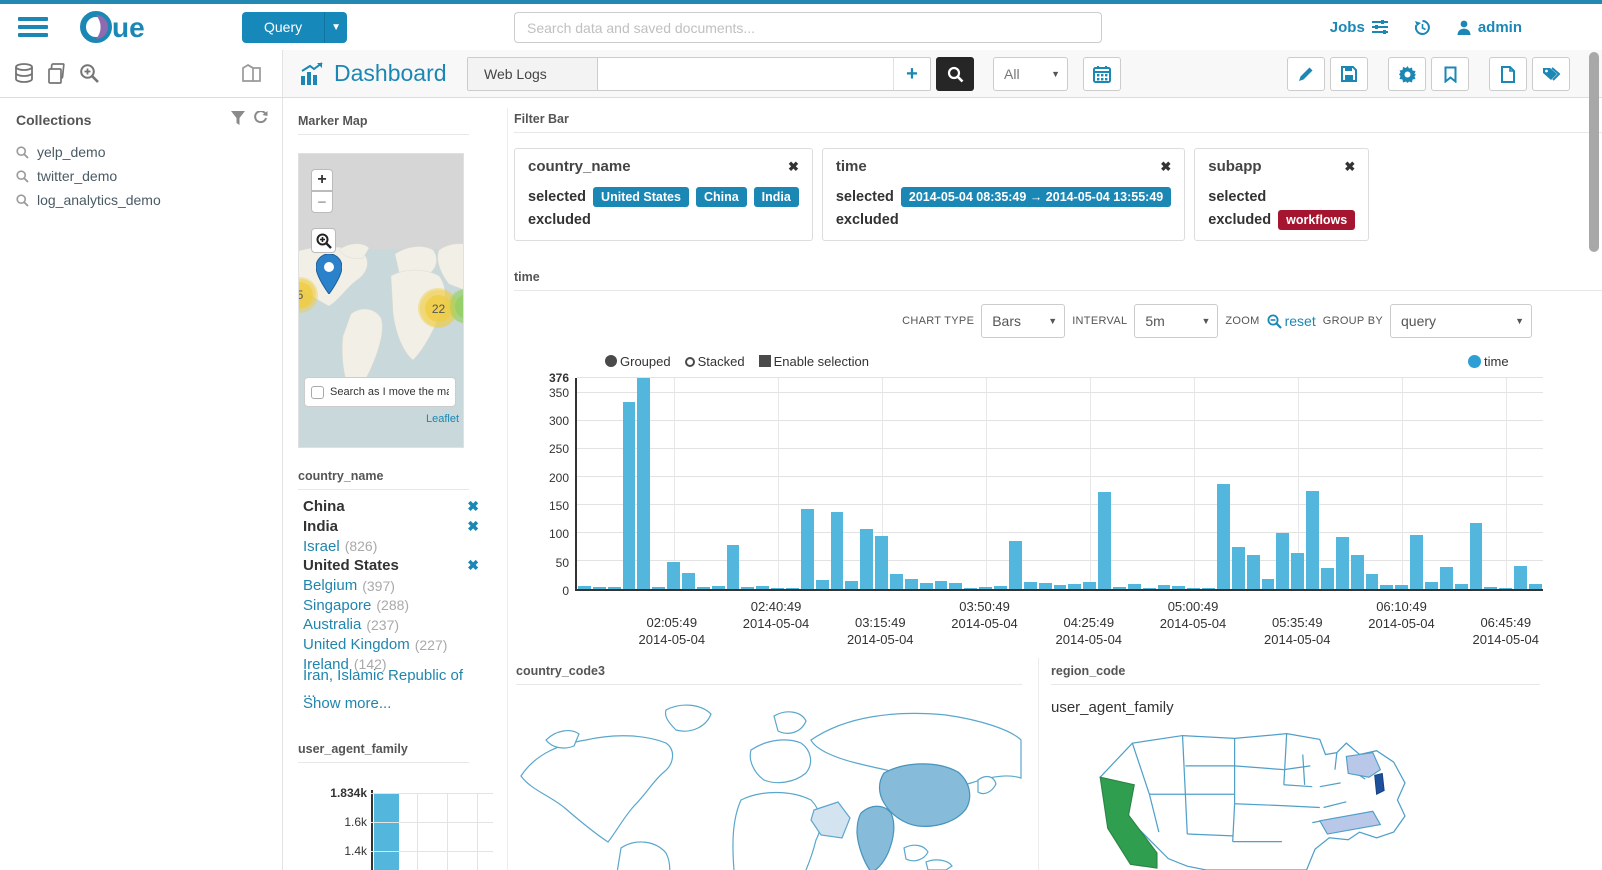 This screenshot has width=1602, height=870. What do you see at coordinates (1306, 74) in the screenshot?
I see `edit-button` at bounding box center [1306, 74].